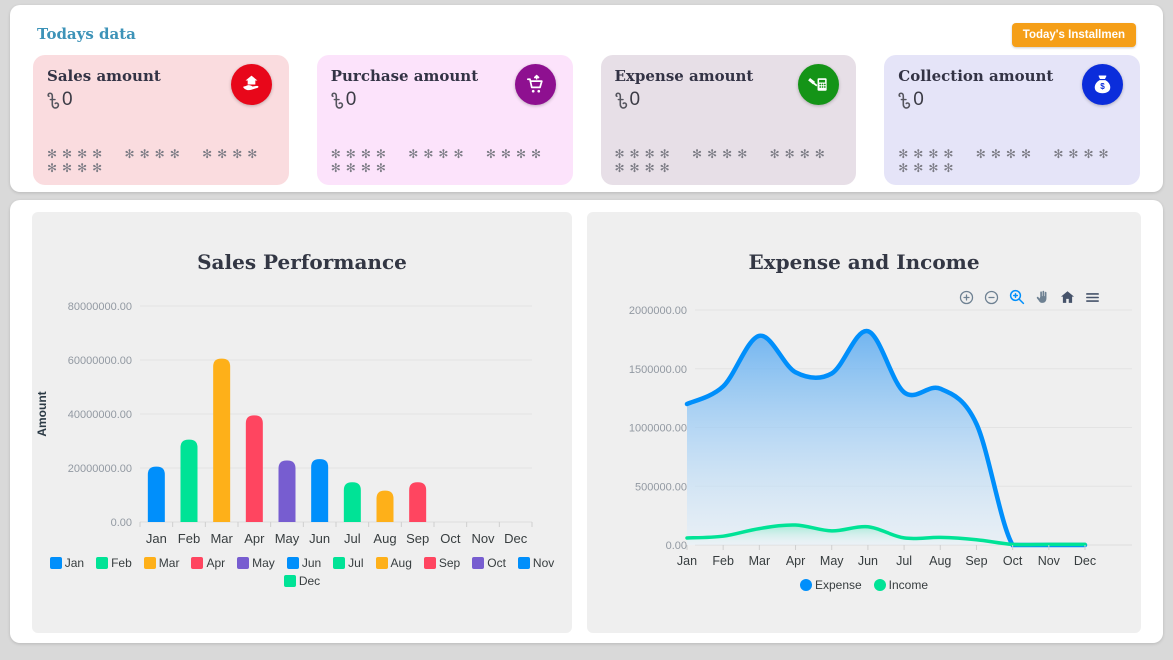 The width and height of the screenshot is (1173, 660). I want to click on legend-item-oct: Oct, so click(489, 563).